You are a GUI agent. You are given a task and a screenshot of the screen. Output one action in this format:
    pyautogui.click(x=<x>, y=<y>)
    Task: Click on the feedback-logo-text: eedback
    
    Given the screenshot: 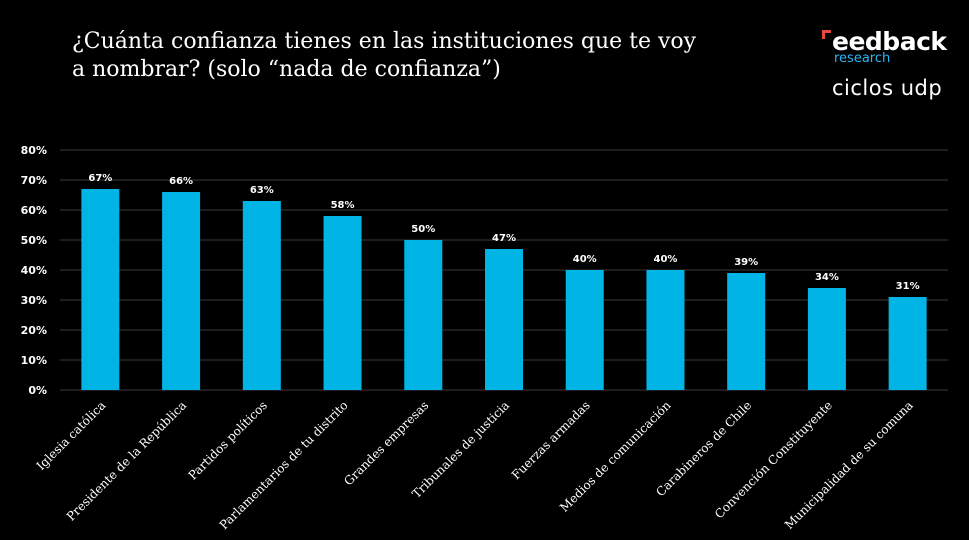 What is the action you would take?
    pyautogui.click(x=889, y=41)
    